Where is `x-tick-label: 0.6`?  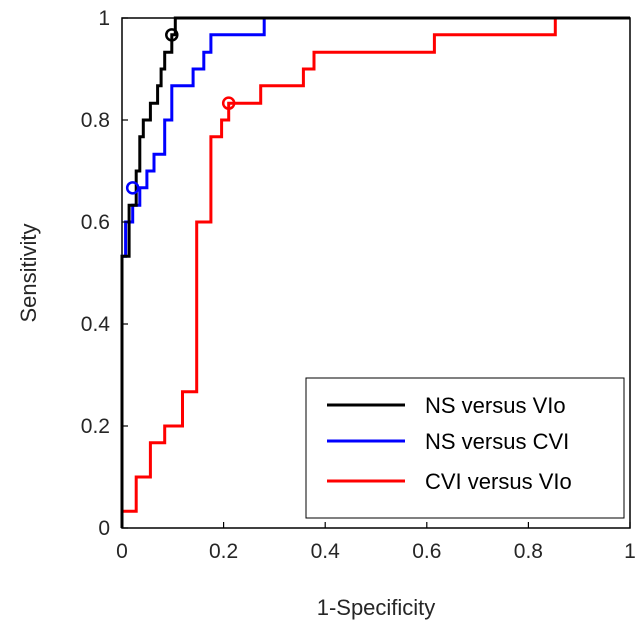
x-tick-label: 0.6 is located at coordinates (426, 551).